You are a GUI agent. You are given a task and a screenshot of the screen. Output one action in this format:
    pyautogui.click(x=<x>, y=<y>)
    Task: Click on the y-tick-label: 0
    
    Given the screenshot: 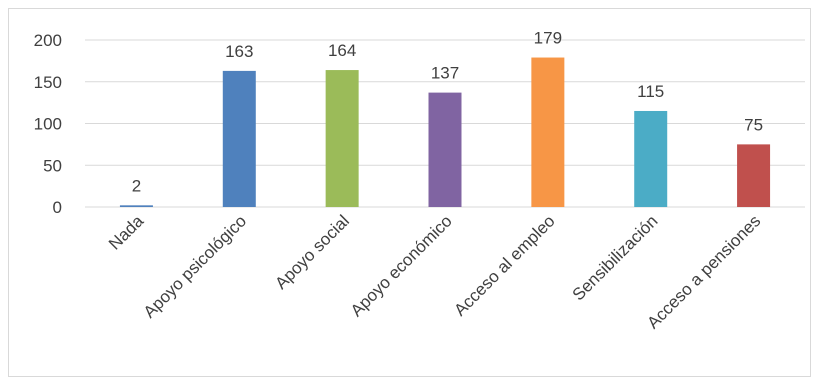 What is the action you would take?
    pyautogui.click(x=57, y=207)
    